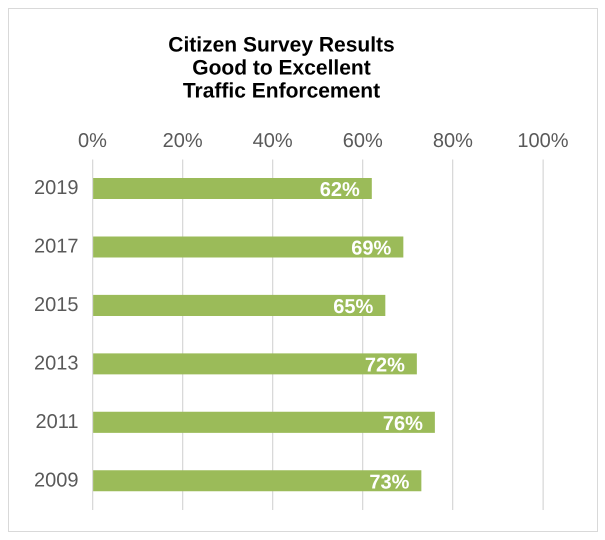 This screenshot has height=540, width=605. What do you see at coordinates (56, 246) in the screenshot?
I see `y-tick-label: 2017` at bounding box center [56, 246].